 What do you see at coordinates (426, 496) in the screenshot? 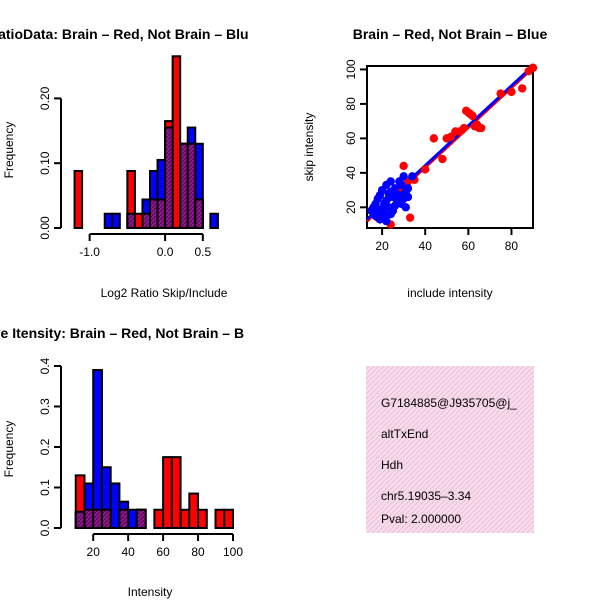
I see `info-location: chr5.19035–3.34` at bounding box center [426, 496].